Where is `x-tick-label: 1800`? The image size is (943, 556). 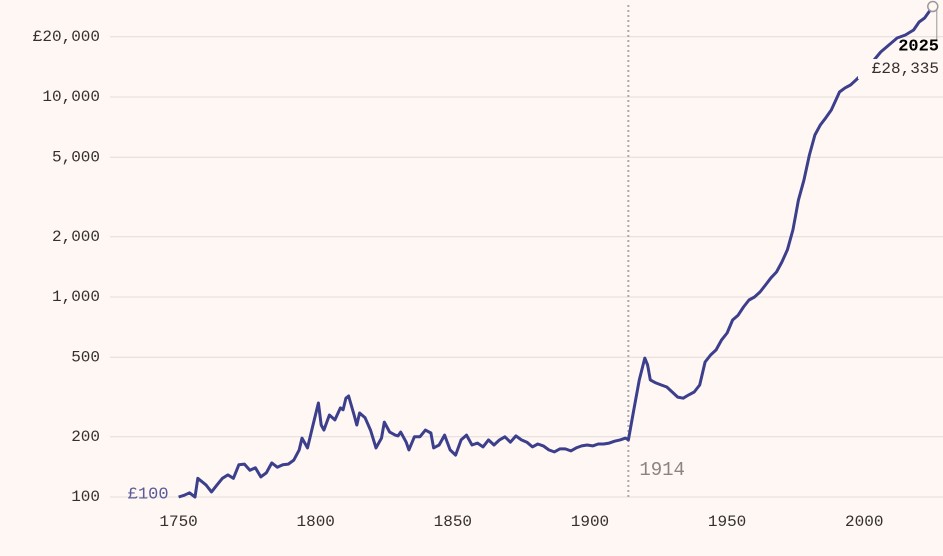 x-tick-label: 1800 is located at coordinates (315, 522).